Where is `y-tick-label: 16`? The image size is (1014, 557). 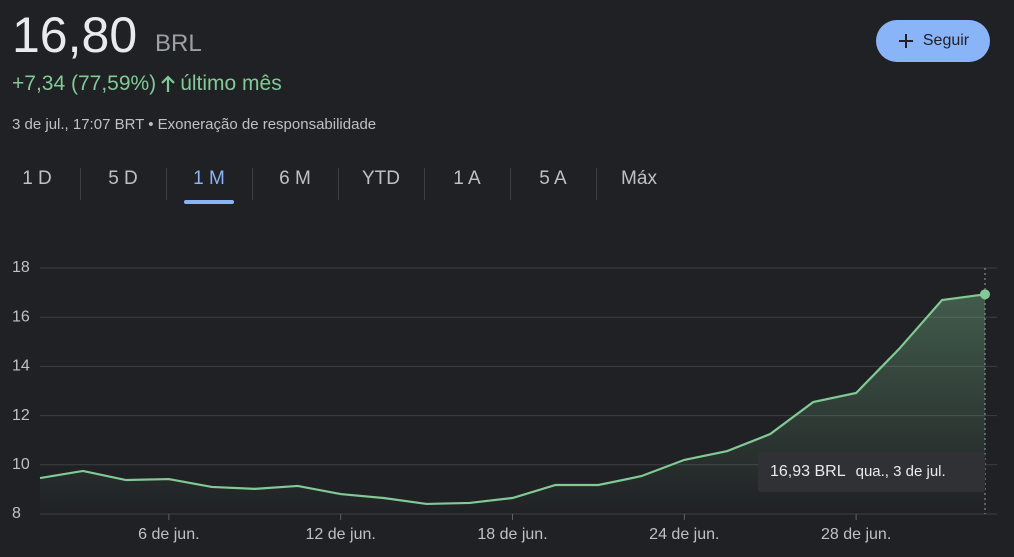
y-tick-label: 16 is located at coordinates (21, 316).